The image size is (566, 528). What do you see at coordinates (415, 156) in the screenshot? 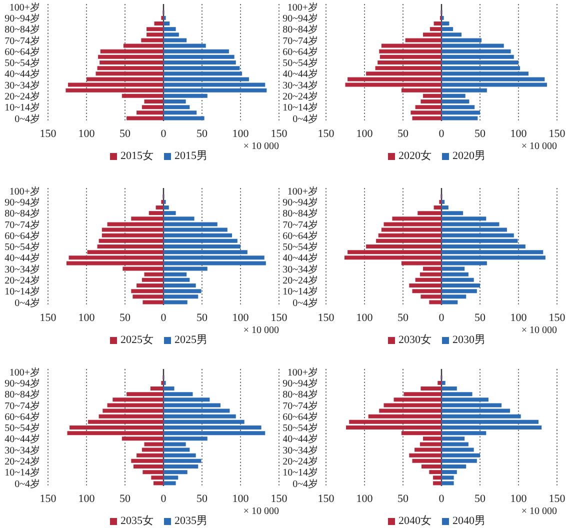
I see `legend-label: 2020女` at bounding box center [415, 156].